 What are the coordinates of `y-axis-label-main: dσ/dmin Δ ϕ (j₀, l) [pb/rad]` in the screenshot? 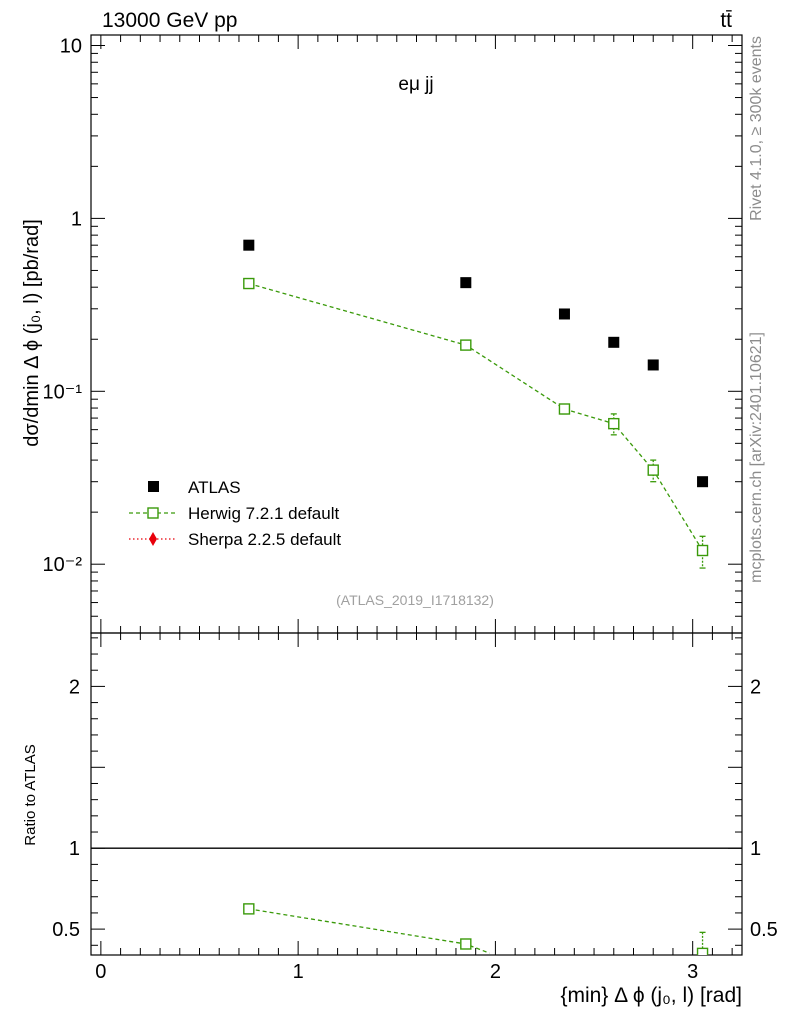 It's located at (32, 333).